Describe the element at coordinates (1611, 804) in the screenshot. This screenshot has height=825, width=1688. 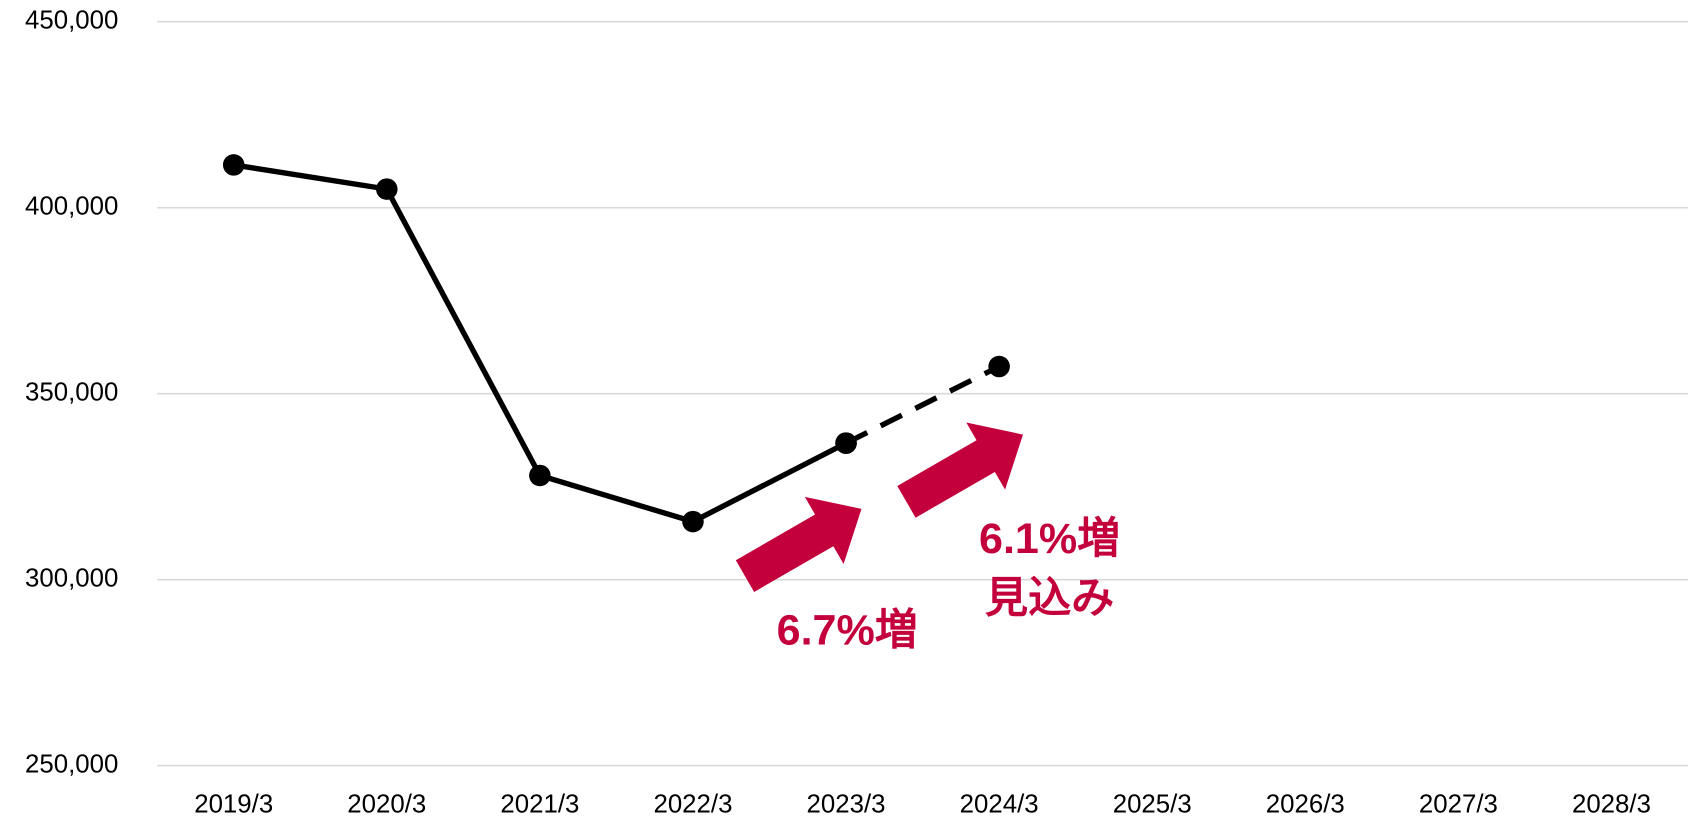
I see `x-tick-label: 2028/3` at that location.